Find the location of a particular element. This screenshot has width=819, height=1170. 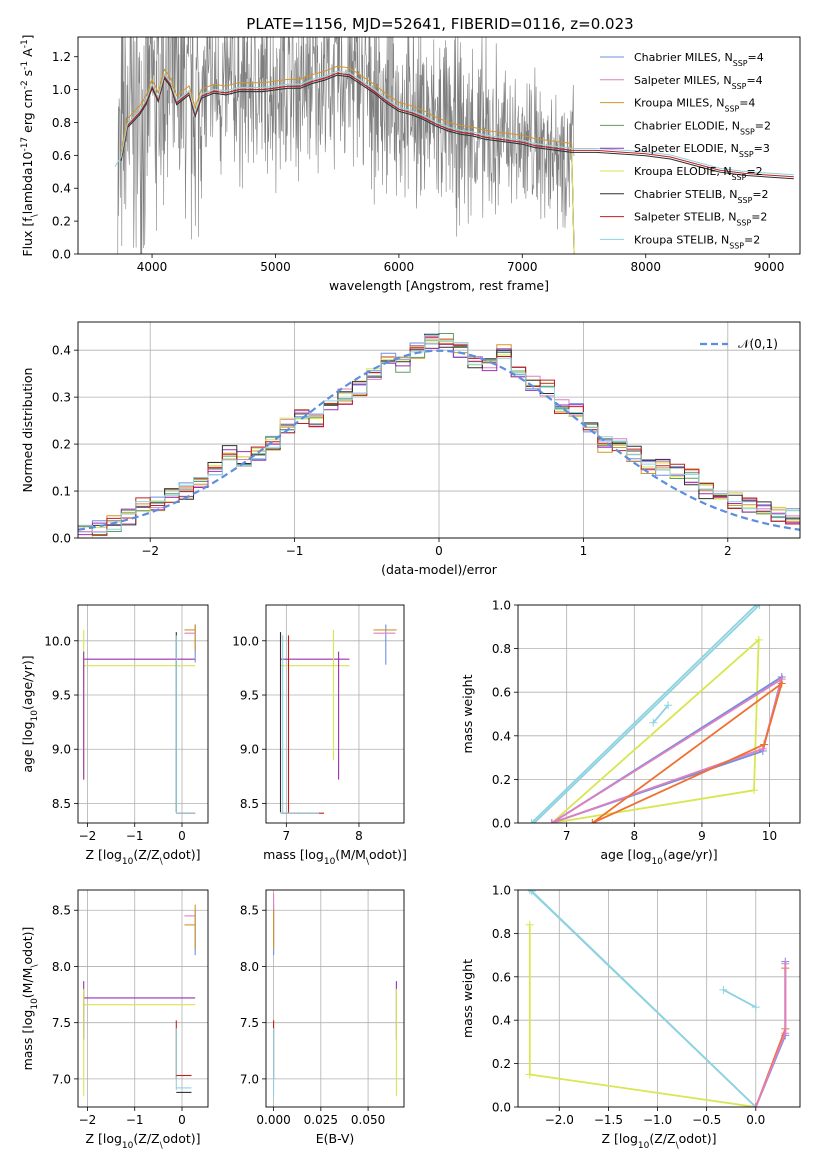

age_vs_mass-xlabel: mass [log10(M/M\odot)] is located at coordinates (335, 857).